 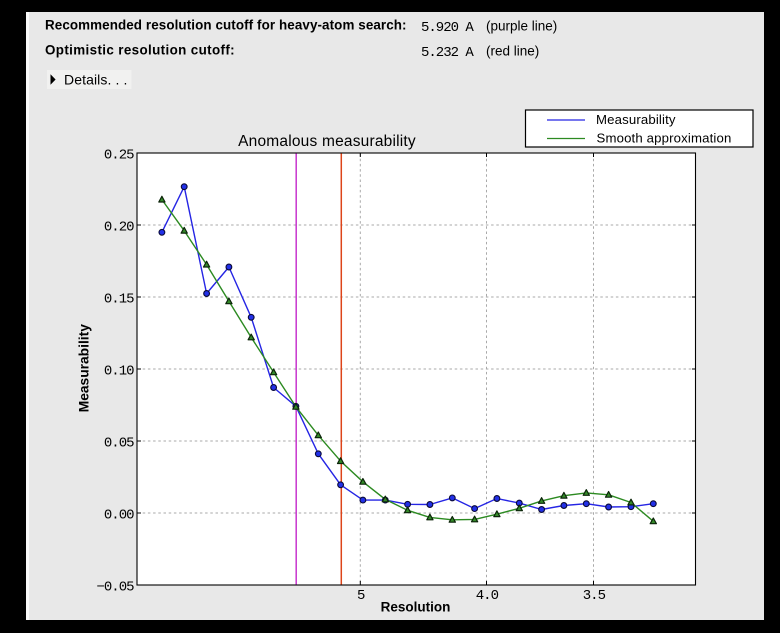 I want to click on svg-text: 0.00, so click(x=119, y=515).